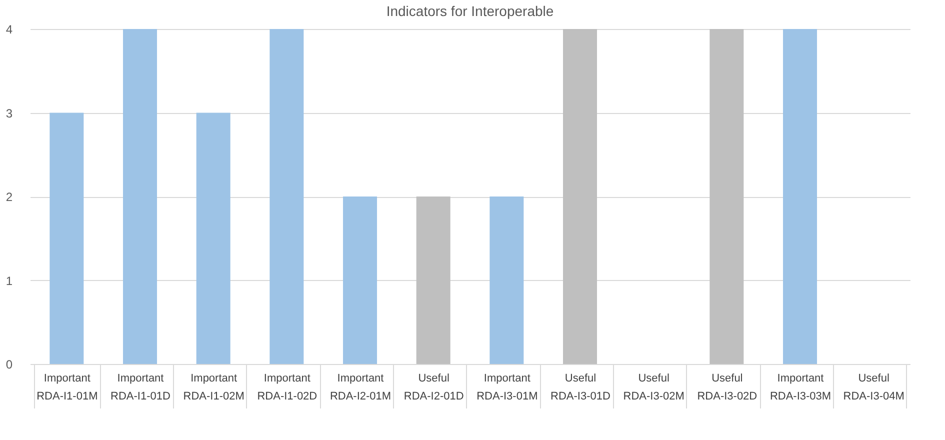 This screenshot has height=440, width=945. I want to click on chart-title: Indicators for Interoperable, so click(470, 11).